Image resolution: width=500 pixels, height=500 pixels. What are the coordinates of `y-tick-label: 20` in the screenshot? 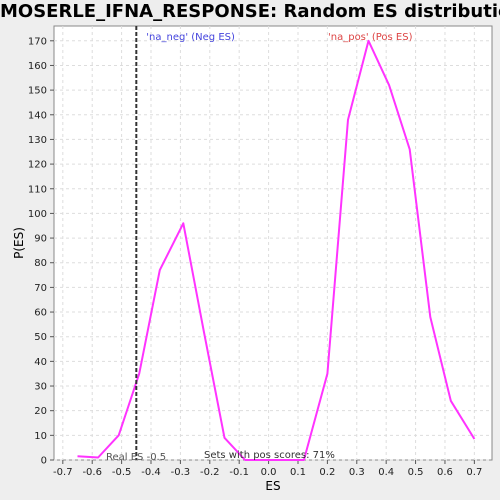 It's located at (40, 411).